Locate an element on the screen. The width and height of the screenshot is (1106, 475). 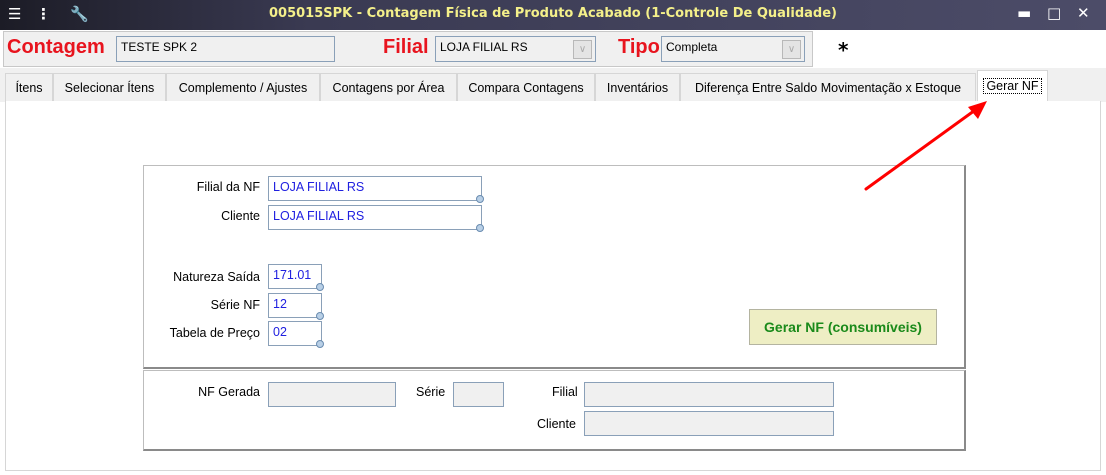
filial-label: Filial is located at coordinates (406, 47).